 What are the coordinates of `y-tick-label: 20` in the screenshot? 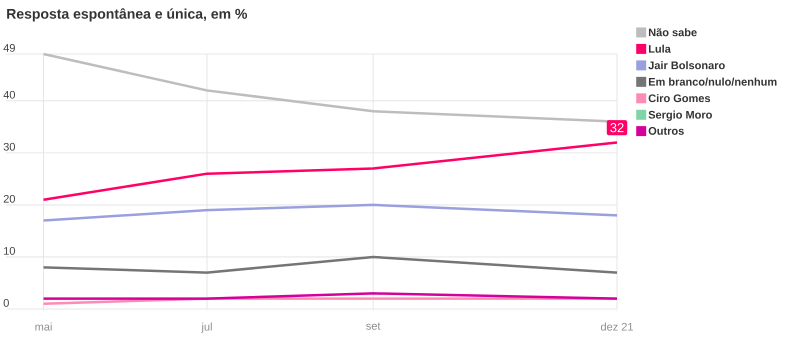 It's located at (9, 198).